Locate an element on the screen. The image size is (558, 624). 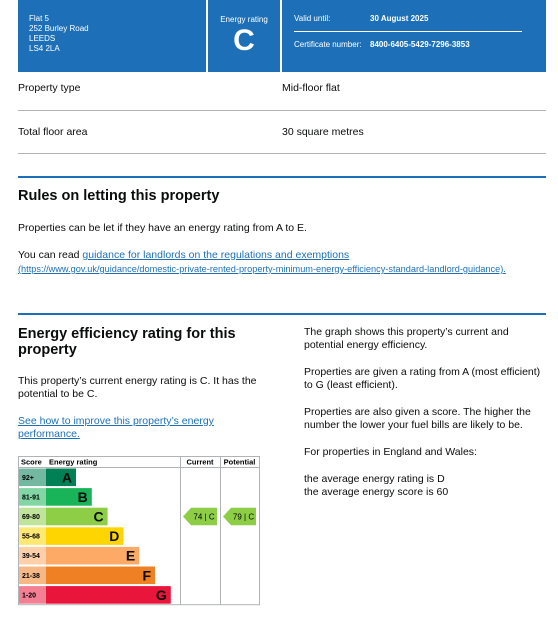
valid-until: 30 August 2025 is located at coordinates (399, 18).